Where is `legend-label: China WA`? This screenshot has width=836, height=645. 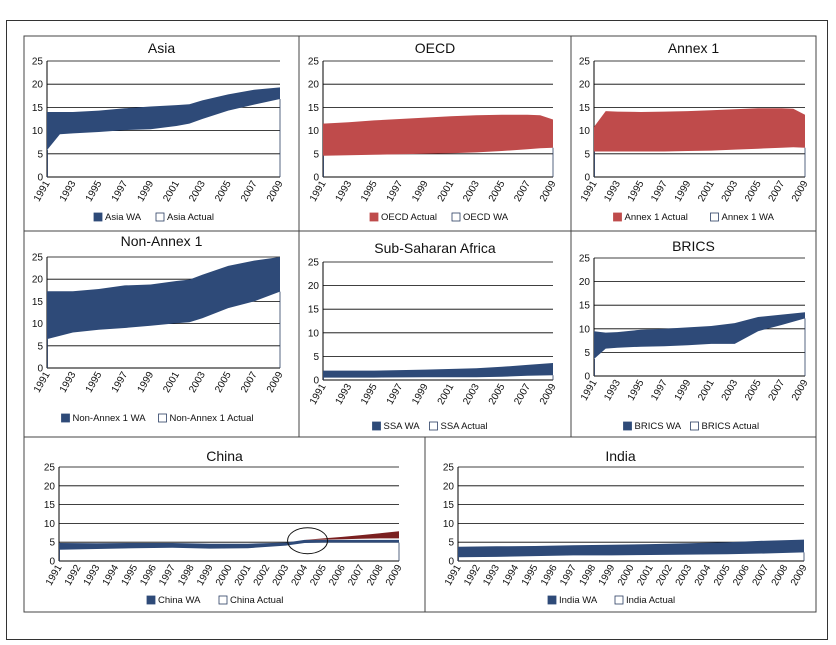
legend-label: China WA is located at coordinates (179, 600).